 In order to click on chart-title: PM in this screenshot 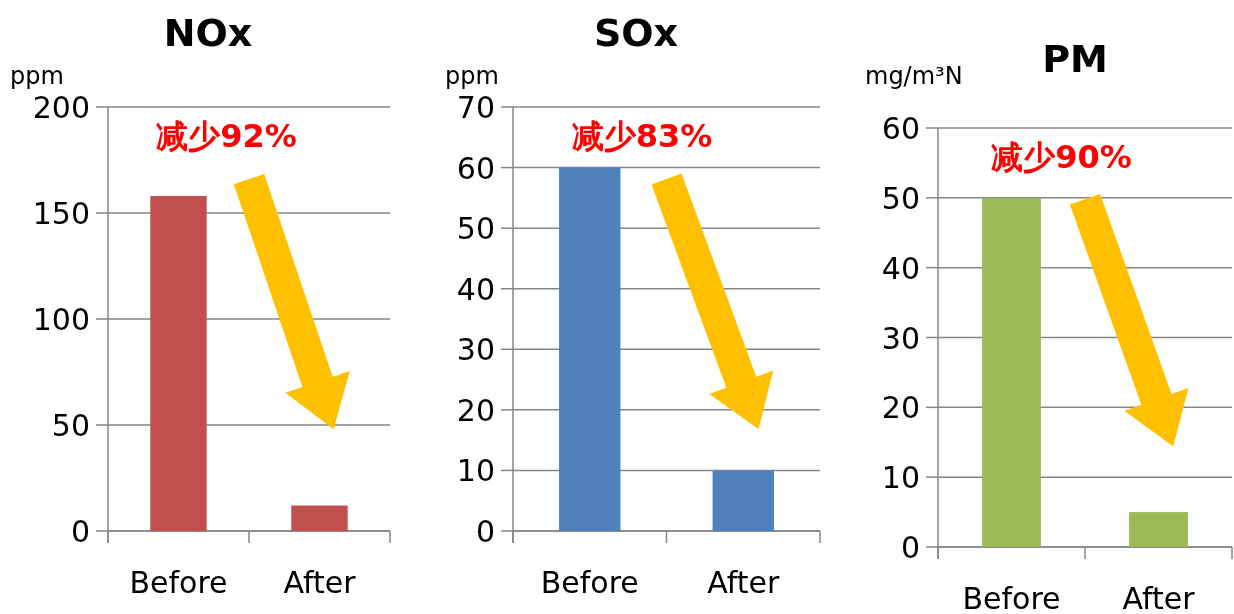, I will do `click(1075, 59)`.